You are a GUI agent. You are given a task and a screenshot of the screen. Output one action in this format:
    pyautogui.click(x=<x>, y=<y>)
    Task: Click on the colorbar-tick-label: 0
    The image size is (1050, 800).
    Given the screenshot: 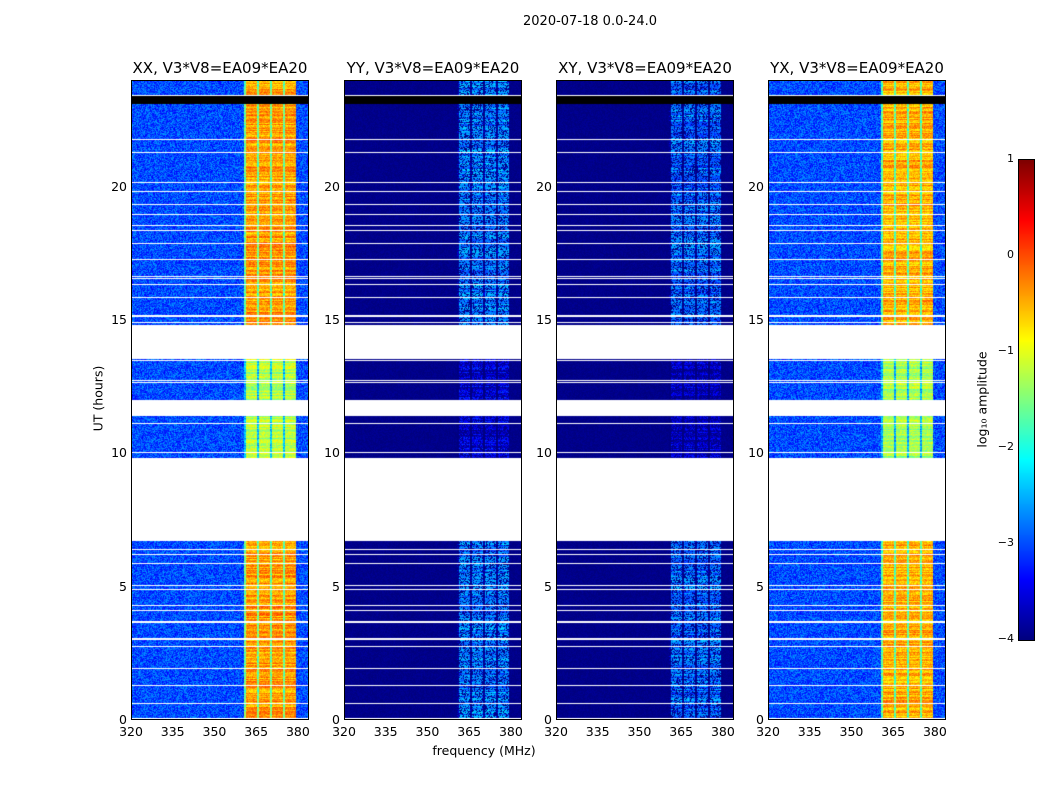 What is the action you would take?
    pyautogui.click(x=1010, y=254)
    